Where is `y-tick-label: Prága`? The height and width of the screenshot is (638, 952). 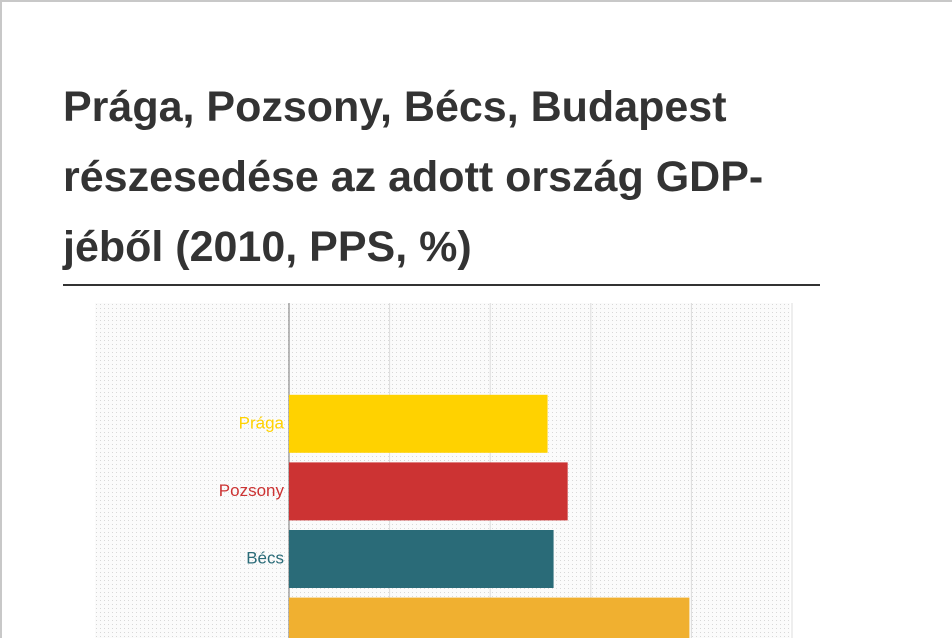 y-tick-label: Prága is located at coordinates (262, 422).